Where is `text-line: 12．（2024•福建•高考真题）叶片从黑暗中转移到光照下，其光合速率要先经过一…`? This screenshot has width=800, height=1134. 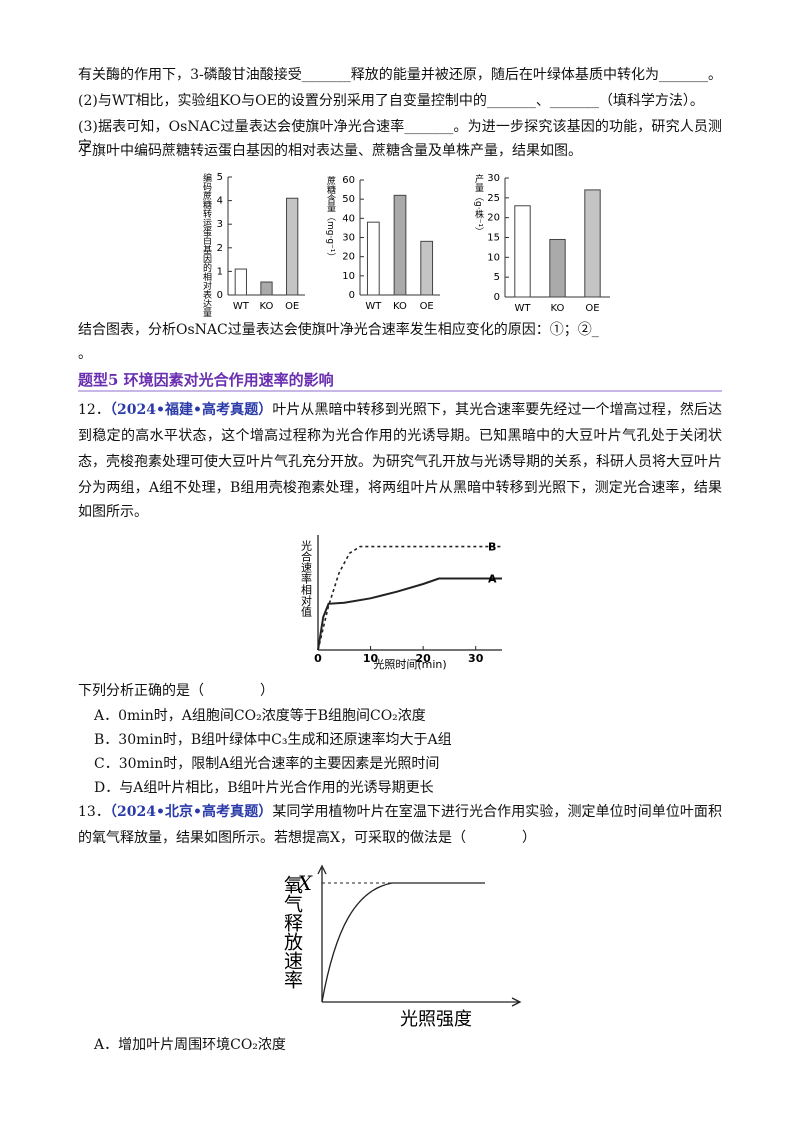
text-line: 12．（2024•福建•高考真题）叶片从黑暗中转移到光照下，其光合速率要先经过一… is located at coordinates (400, 410).